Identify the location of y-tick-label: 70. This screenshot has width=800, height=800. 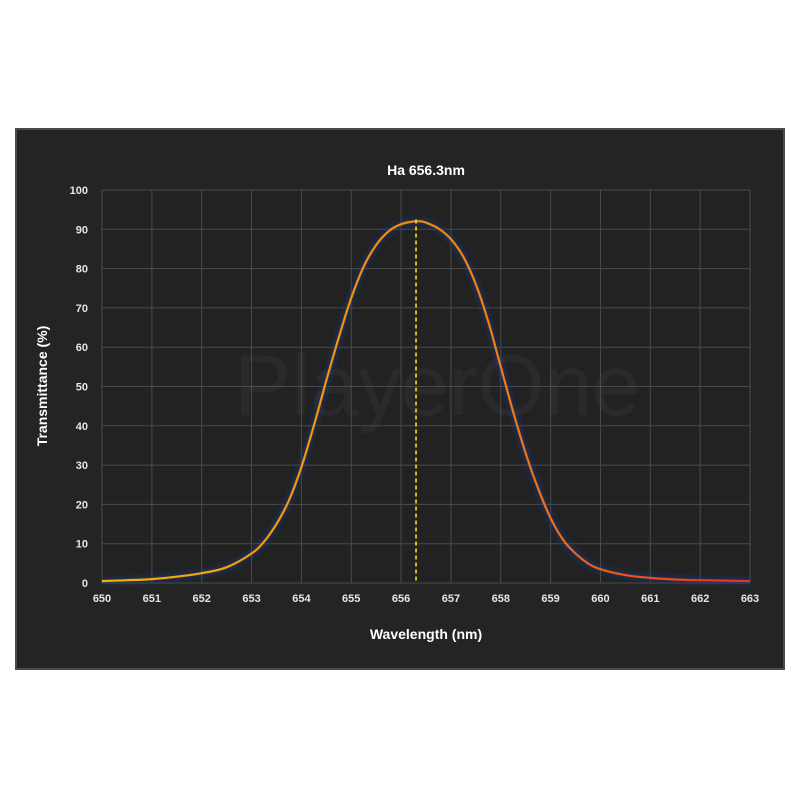
(82, 309).